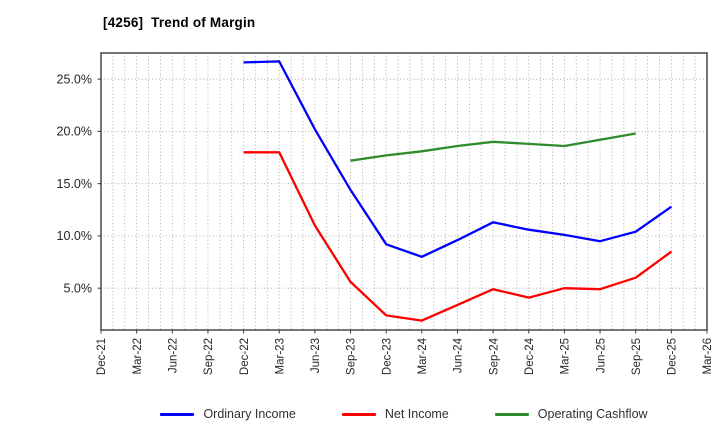  I want to click on svg-text: 5.0%, so click(78, 288).